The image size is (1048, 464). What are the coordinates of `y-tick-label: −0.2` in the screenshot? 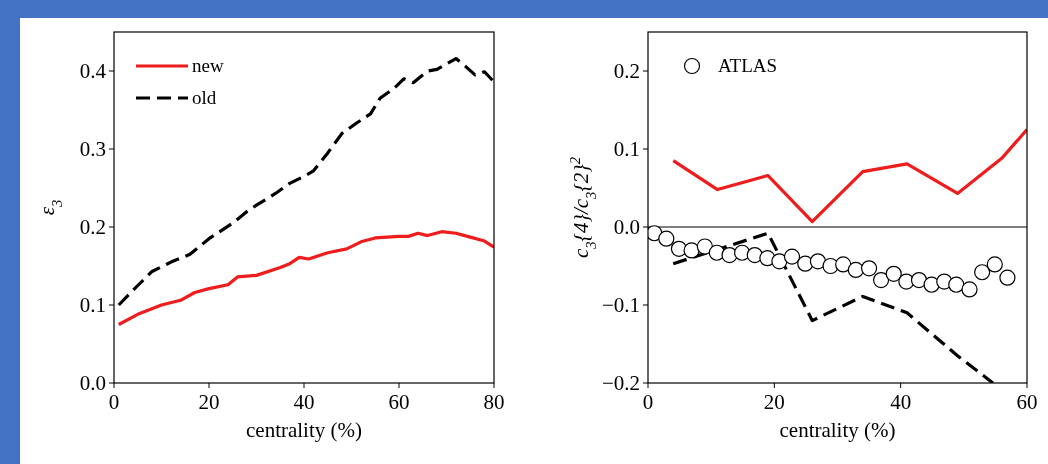 It's located at (620, 383).